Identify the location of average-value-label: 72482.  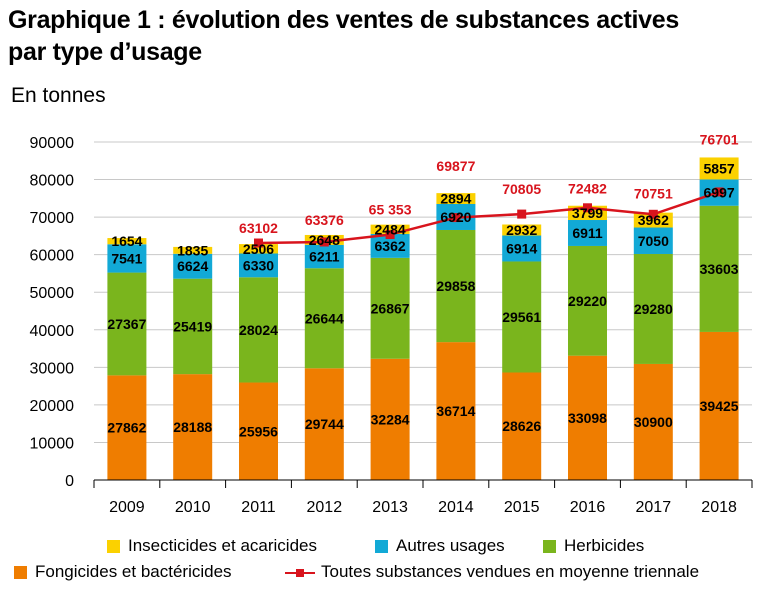
(587, 189).